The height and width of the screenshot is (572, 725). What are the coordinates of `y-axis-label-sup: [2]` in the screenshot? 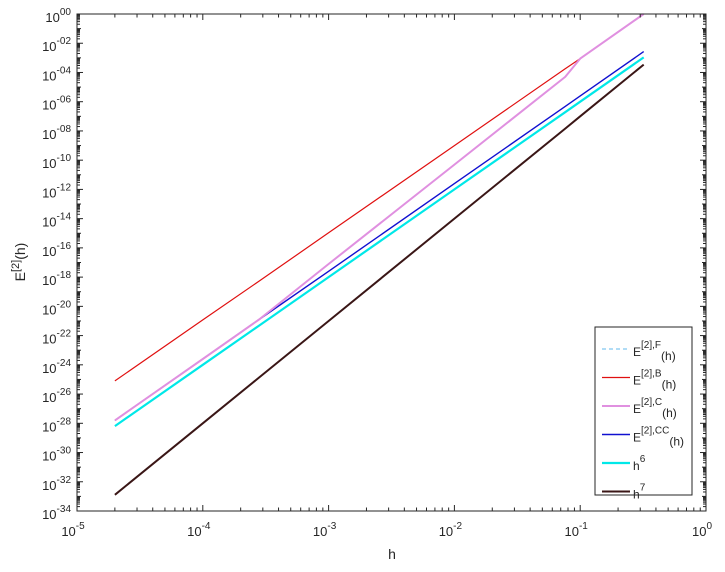 It's located at (16, 266).